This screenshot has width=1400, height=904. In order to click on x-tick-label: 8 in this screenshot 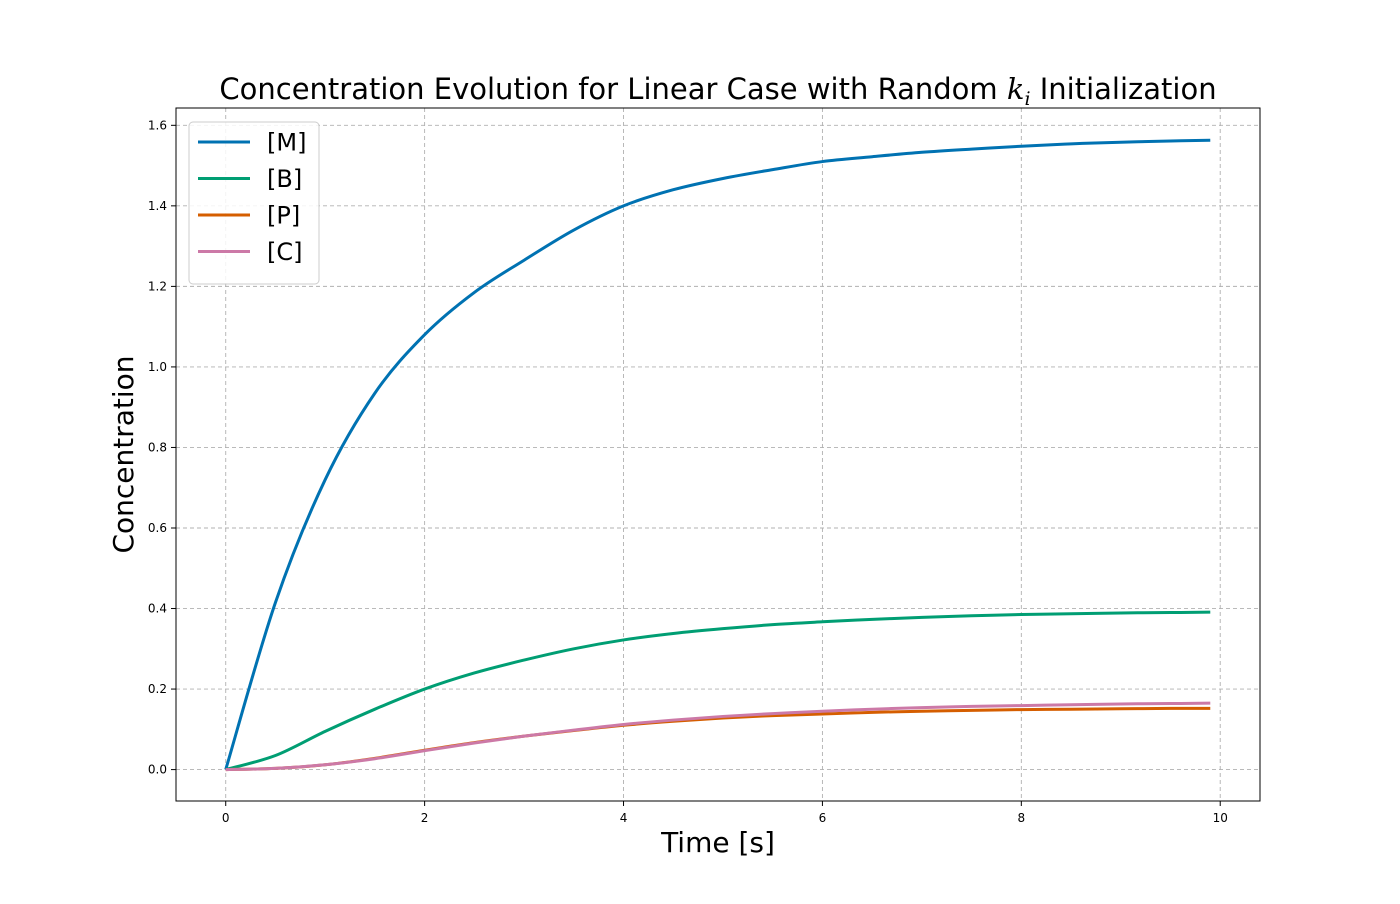, I will do `click(1022, 818)`.